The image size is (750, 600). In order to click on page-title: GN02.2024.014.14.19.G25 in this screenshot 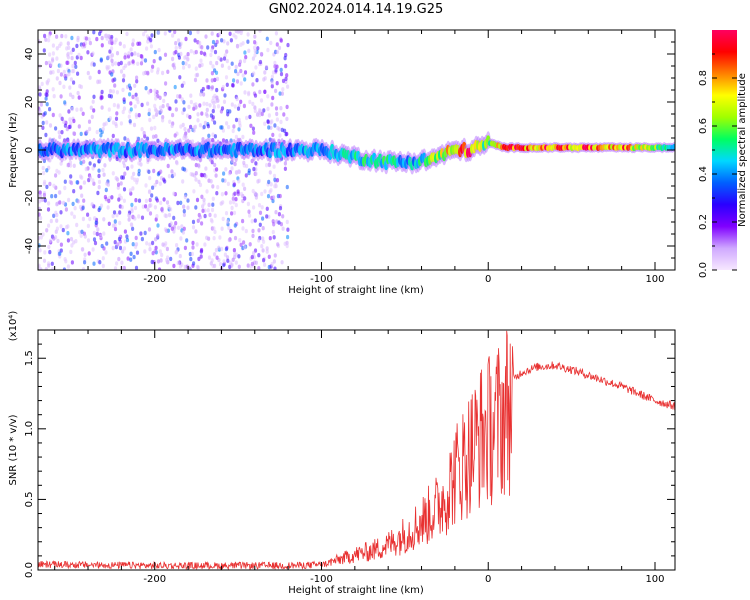, I will do `click(356, 9)`.